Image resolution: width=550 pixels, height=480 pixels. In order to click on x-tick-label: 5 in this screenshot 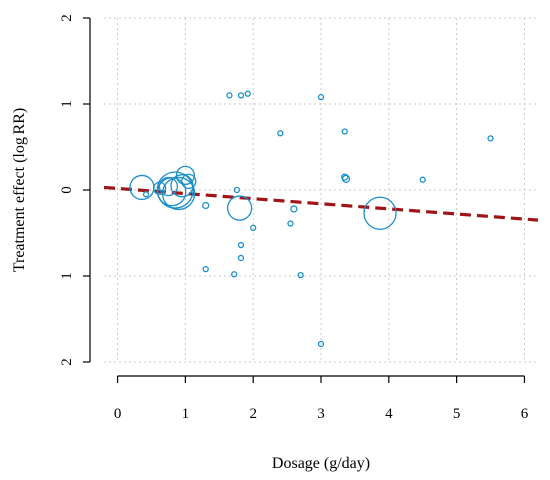, I will do `click(457, 414)`.